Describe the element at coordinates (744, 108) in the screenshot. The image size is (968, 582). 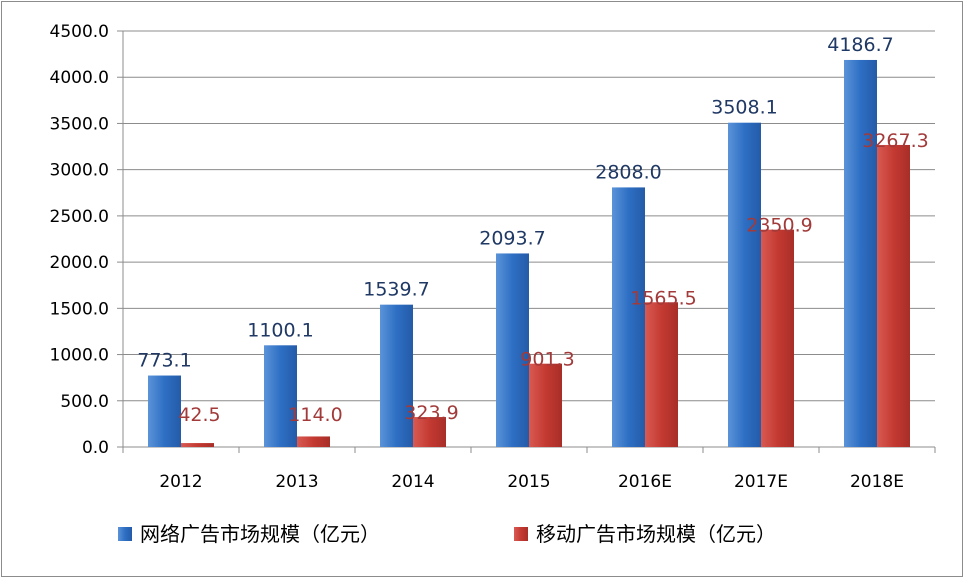
I see `data-label-series-1: 3508.1` at that location.